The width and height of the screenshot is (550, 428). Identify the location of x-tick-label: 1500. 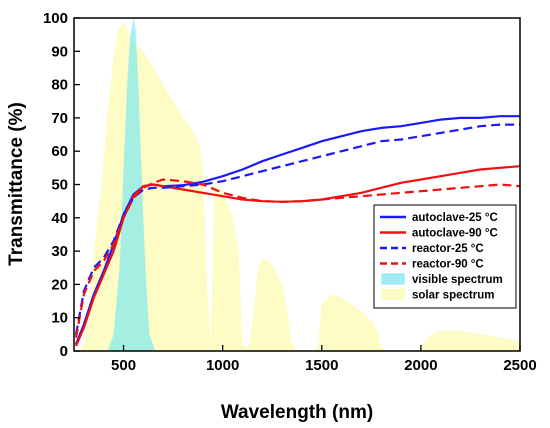
(321, 365).